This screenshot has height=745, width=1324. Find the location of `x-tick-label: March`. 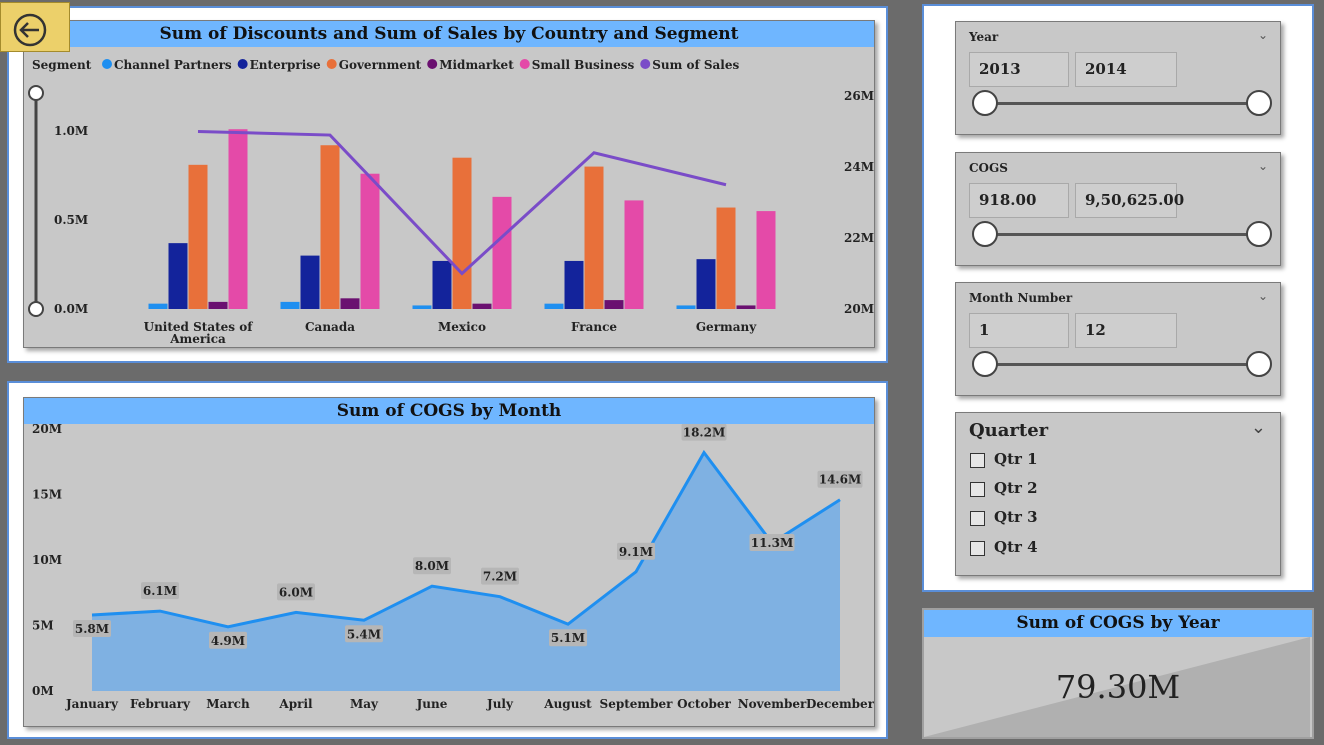

x-tick-label: March is located at coordinates (228, 704).